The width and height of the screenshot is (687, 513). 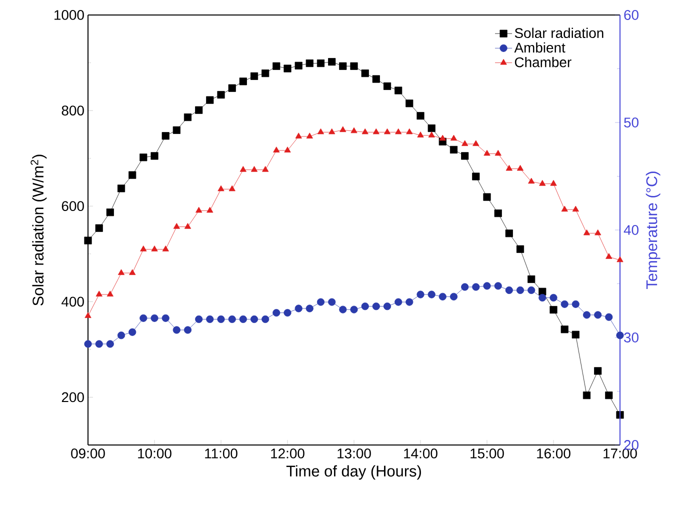 I want to click on x-tick-label: 15:00, so click(x=487, y=453).